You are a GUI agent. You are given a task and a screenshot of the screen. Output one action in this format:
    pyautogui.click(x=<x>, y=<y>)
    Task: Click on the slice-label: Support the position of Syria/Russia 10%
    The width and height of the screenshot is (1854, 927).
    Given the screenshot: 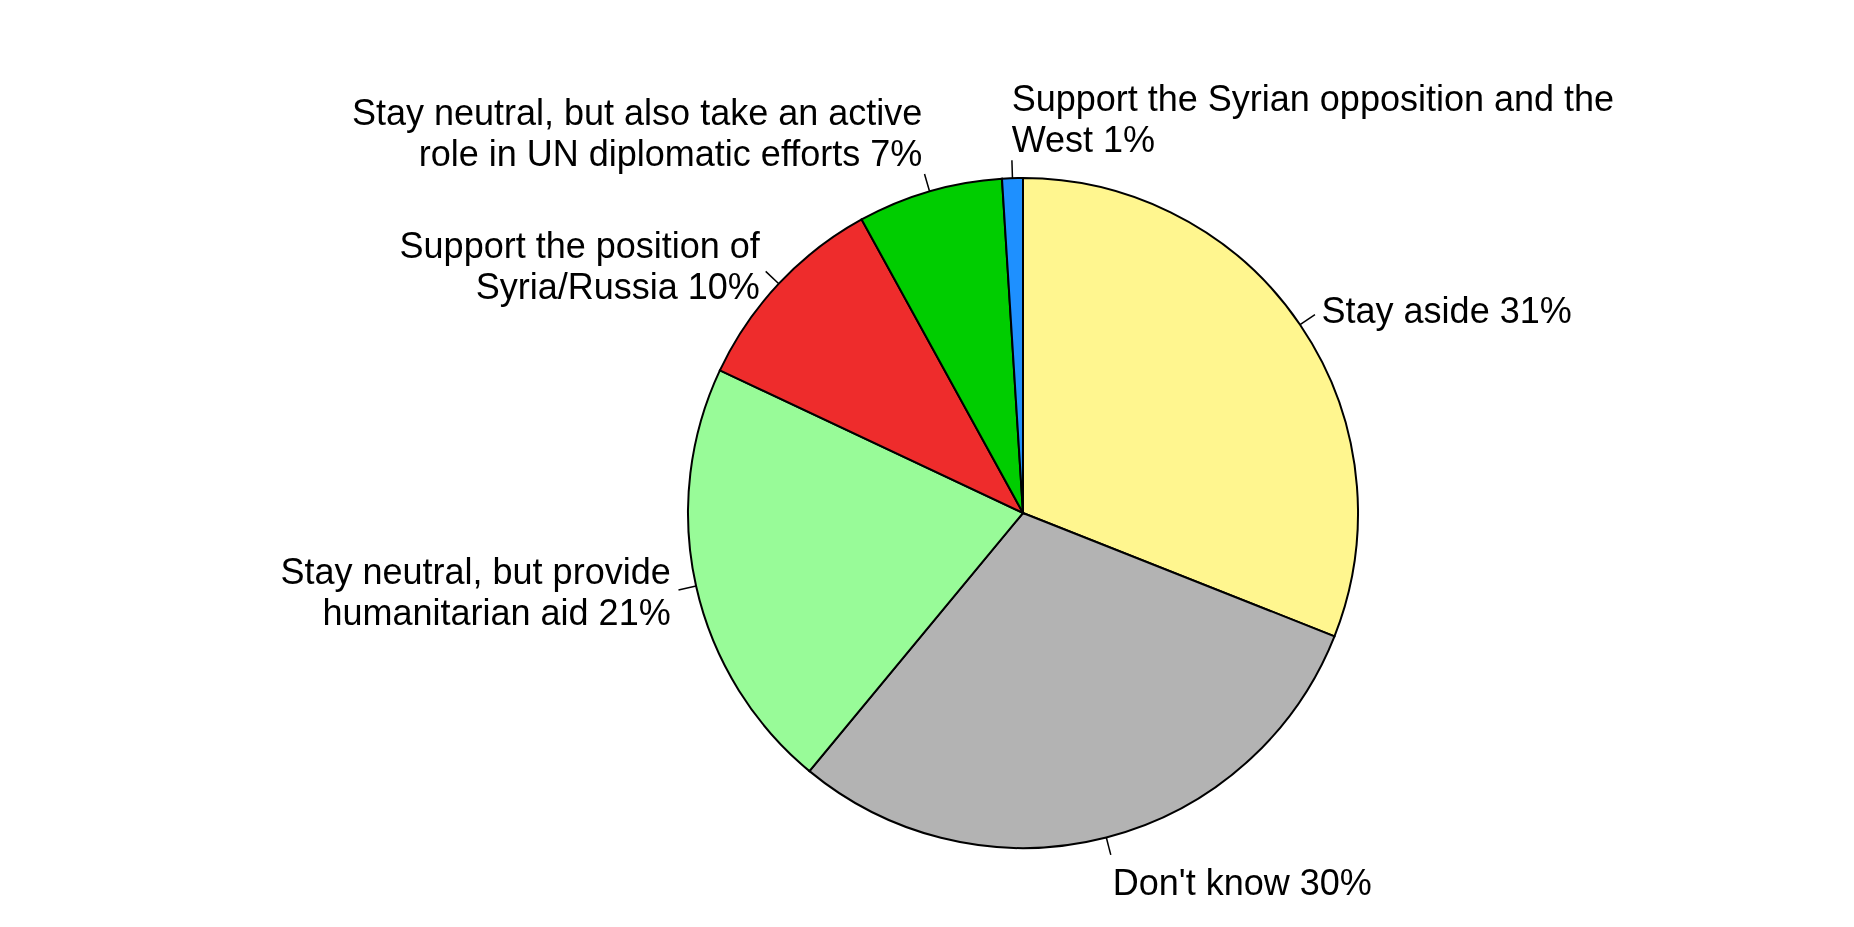 What is the action you would take?
    pyautogui.click(x=580, y=265)
    